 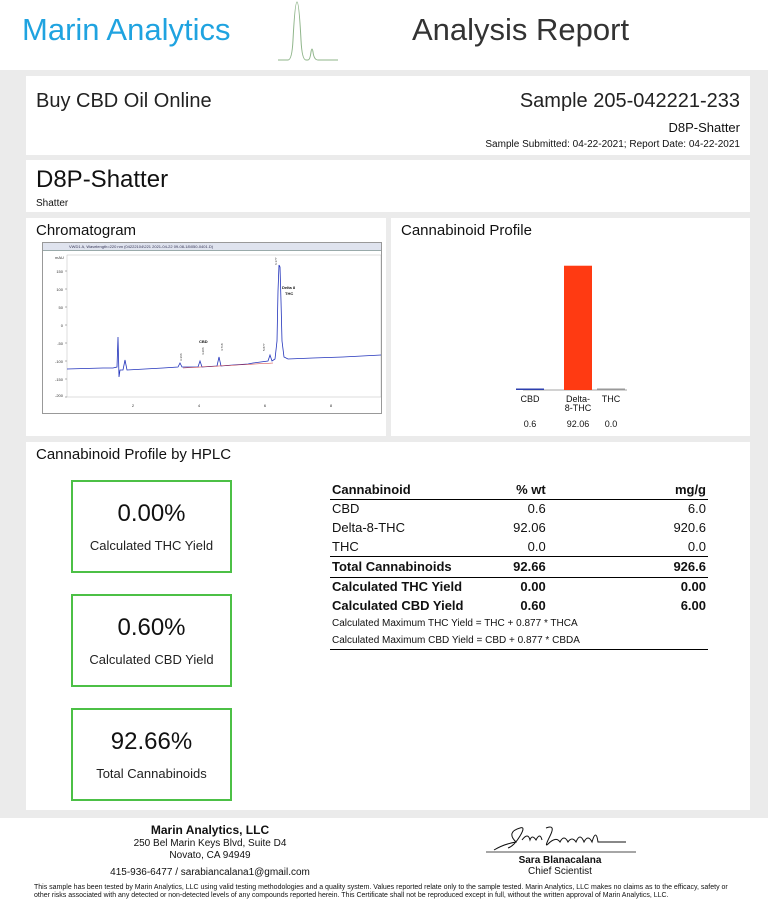 What do you see at coordinates (686, 566) in the screenshot?
I see `cell-mgg: 926.6` at bounding box center [686, 566].